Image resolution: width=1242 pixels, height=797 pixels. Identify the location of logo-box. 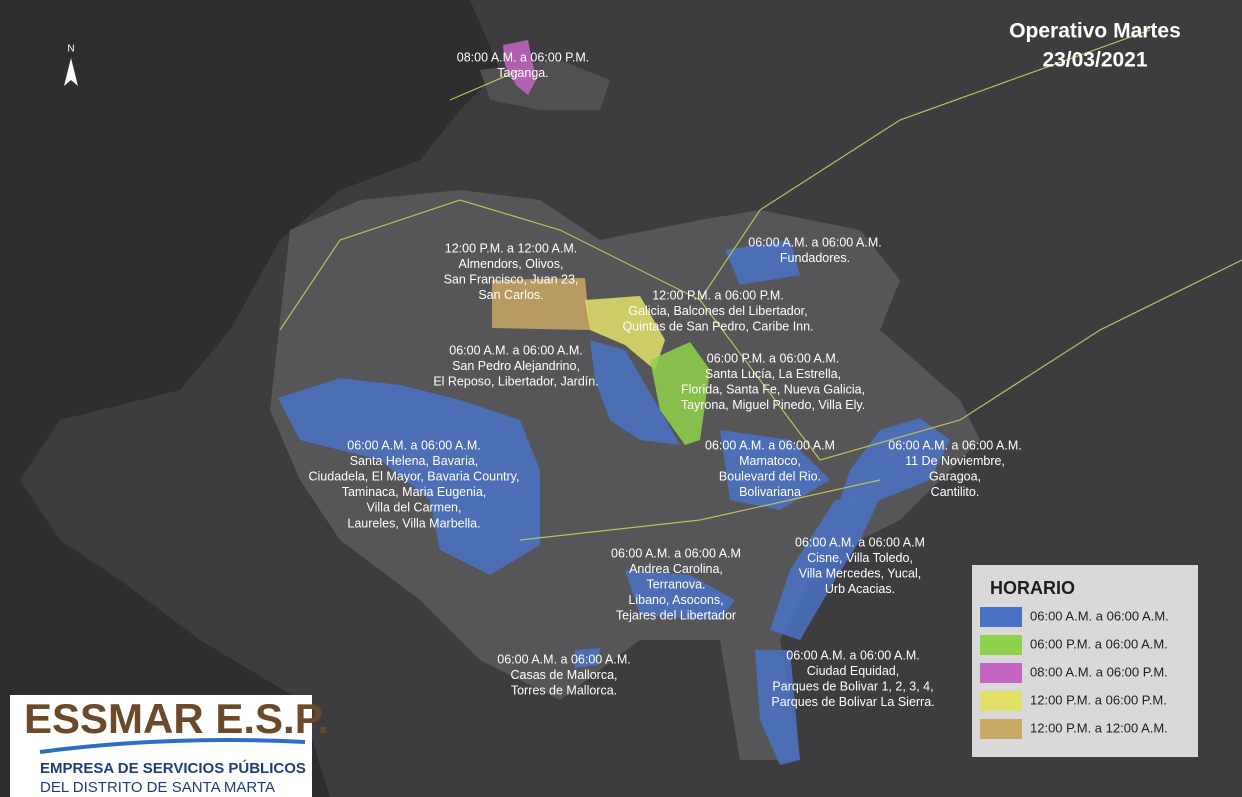
(161, 746).